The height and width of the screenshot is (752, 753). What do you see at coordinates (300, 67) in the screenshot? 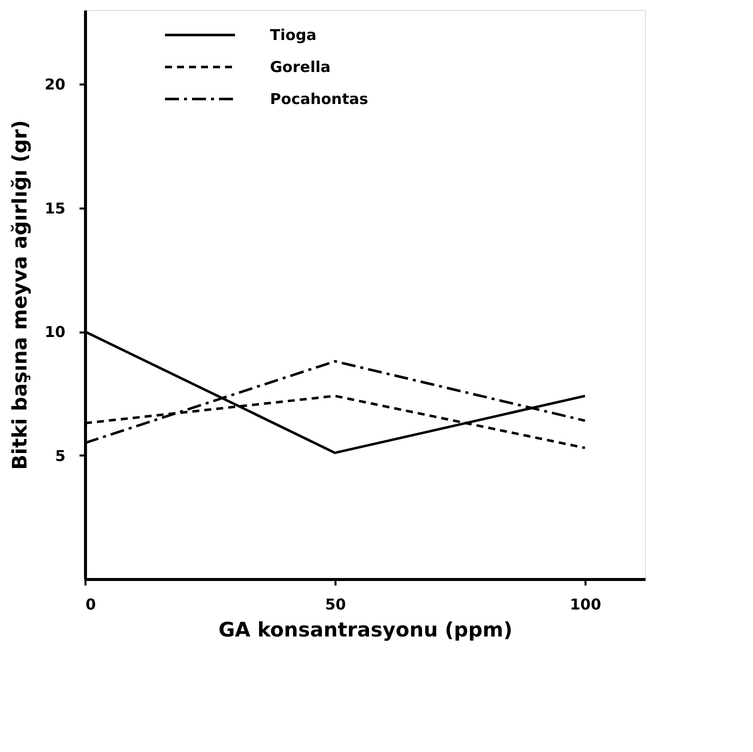
I see `legend-label: Gorella` at bounding box center [300, 67].